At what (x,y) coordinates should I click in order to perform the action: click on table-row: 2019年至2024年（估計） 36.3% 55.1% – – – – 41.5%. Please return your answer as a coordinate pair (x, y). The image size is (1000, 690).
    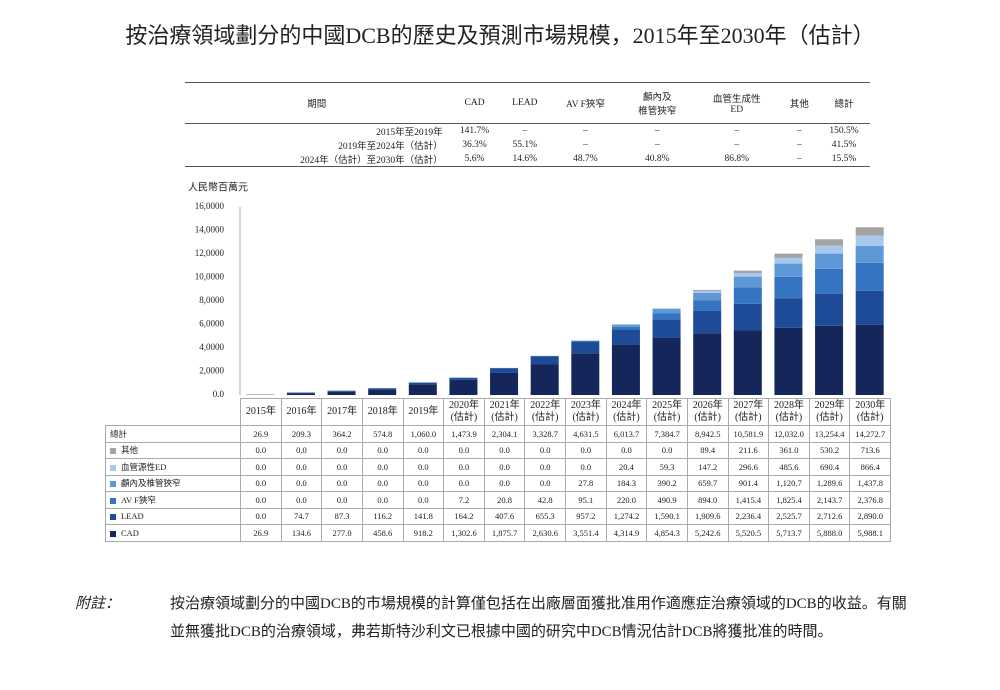
    Looking at the image, I should click on (527, 145).